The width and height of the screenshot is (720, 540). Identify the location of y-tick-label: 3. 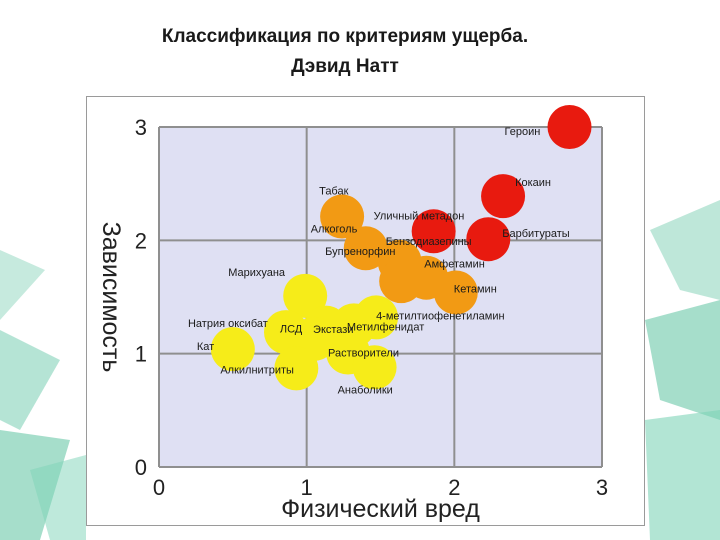
(141, 127).